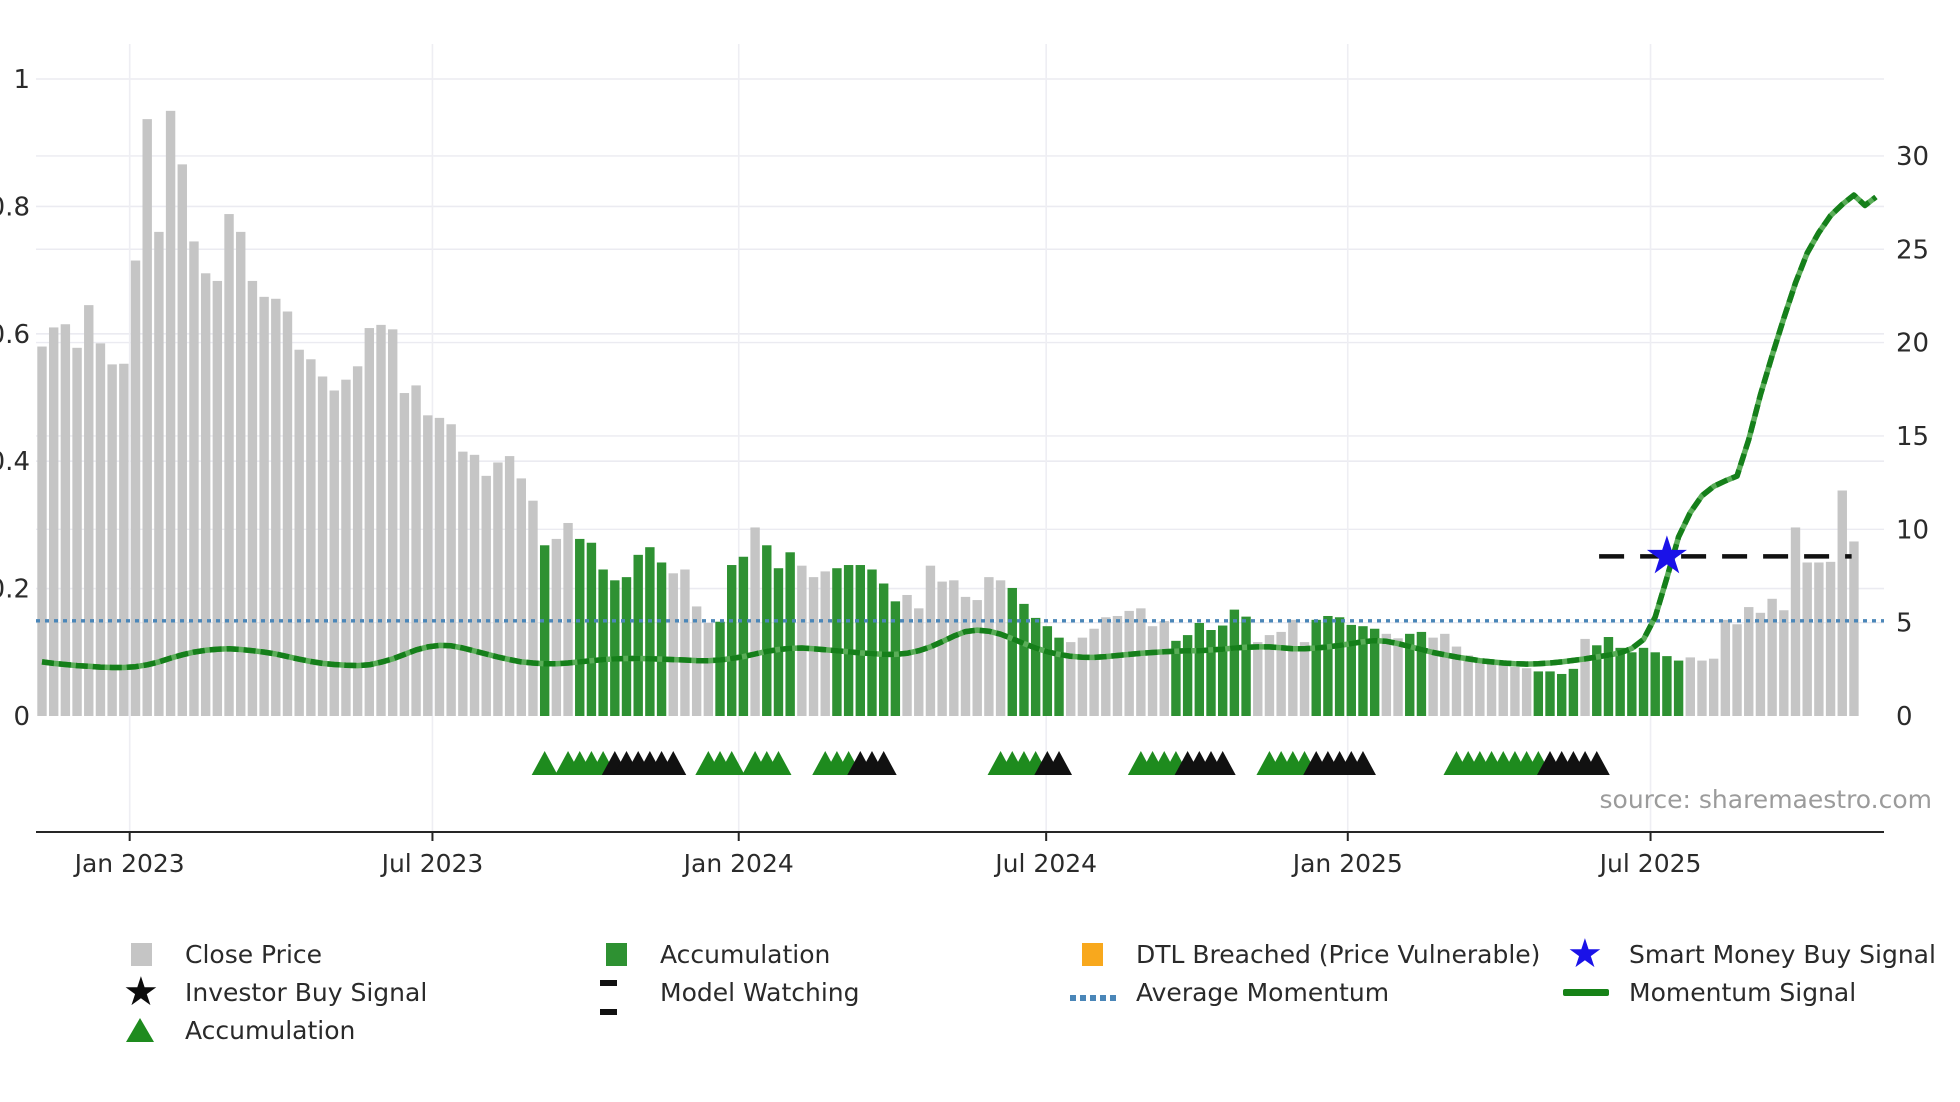 The image size is (1960, 1102). What do you see at coordinates (1650, 863) in the screenshot?
I see `x-axis-label: Jul 2025` at bounding box center [1650, 863].